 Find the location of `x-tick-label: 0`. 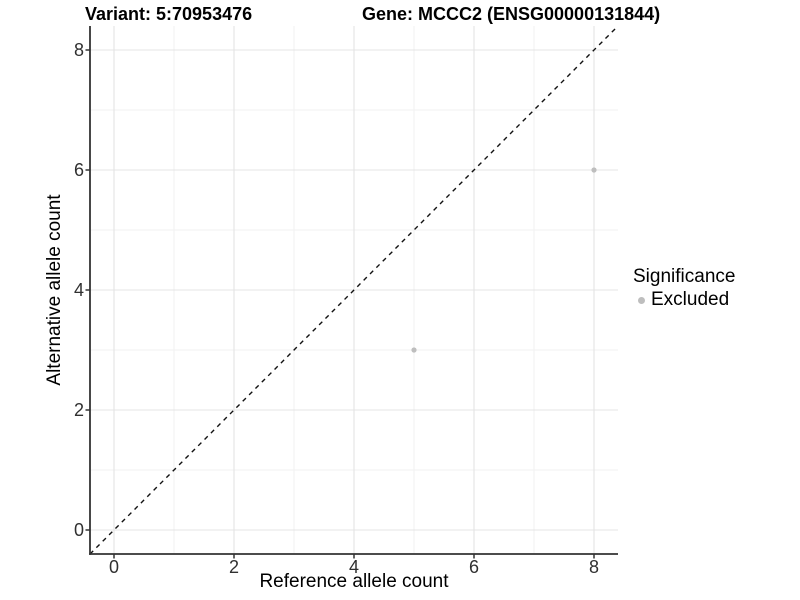

x-tick-label: 0 is located at coordinates (113, 567).